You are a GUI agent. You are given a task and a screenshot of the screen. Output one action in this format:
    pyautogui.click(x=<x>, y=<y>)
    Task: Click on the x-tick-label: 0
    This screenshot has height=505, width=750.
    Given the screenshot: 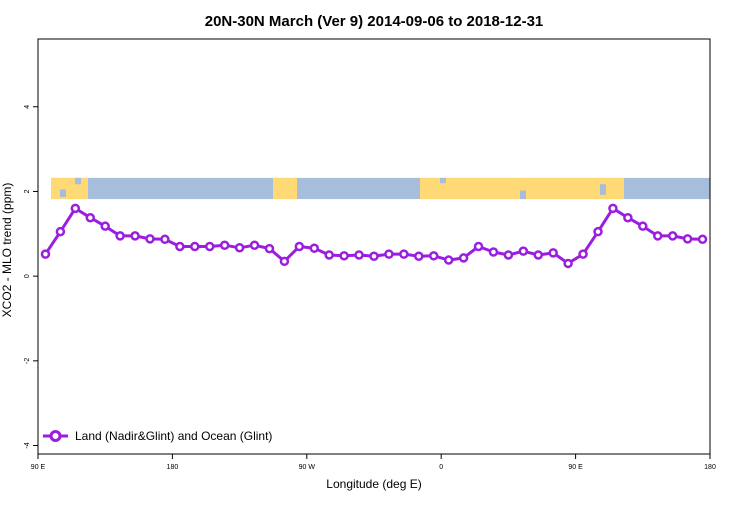 What is the action you would take?
    pyautogui.click(x=441, y=467)
    